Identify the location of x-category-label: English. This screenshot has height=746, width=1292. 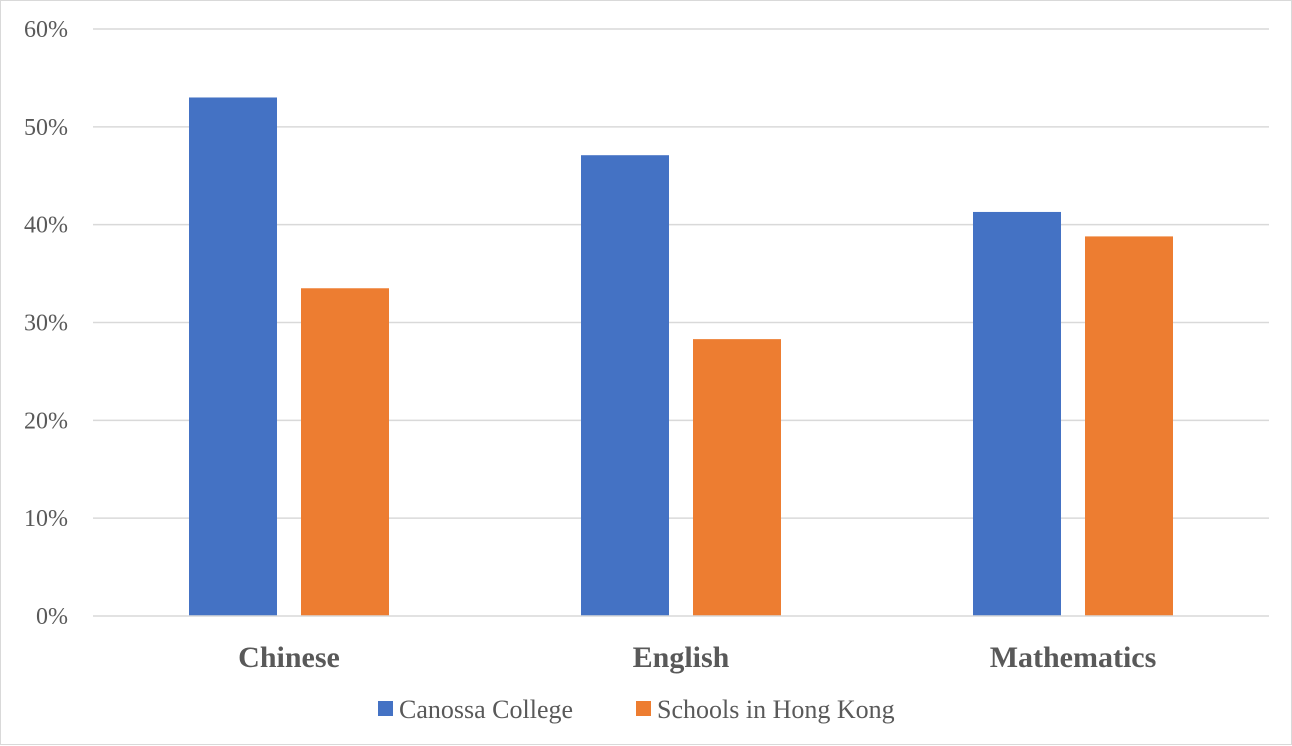
(681, 657).